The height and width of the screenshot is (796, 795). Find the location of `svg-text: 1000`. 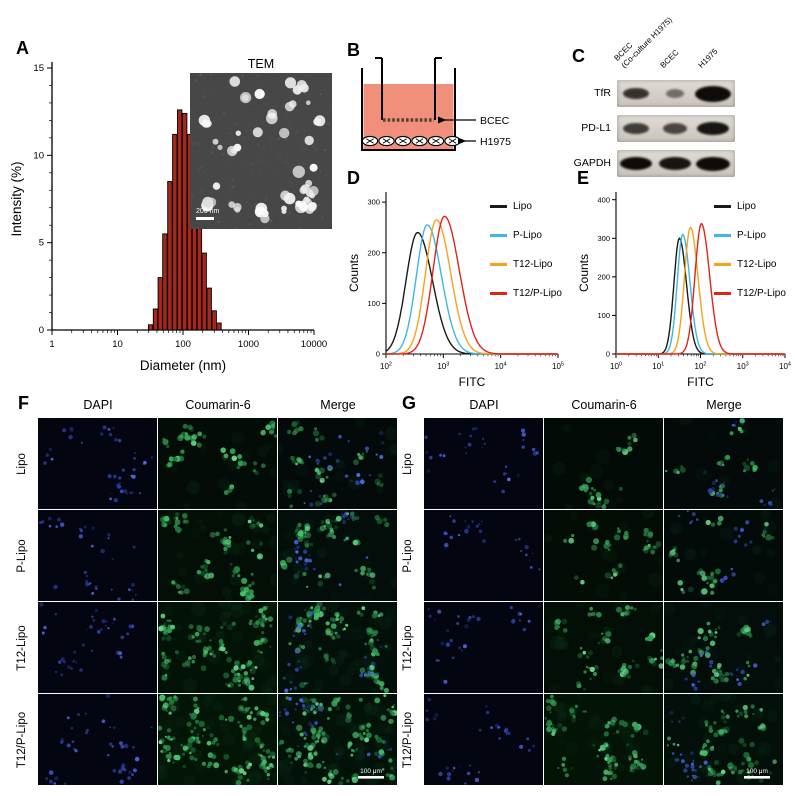

svg-text: 1000 is located at coordinates (248, 344).